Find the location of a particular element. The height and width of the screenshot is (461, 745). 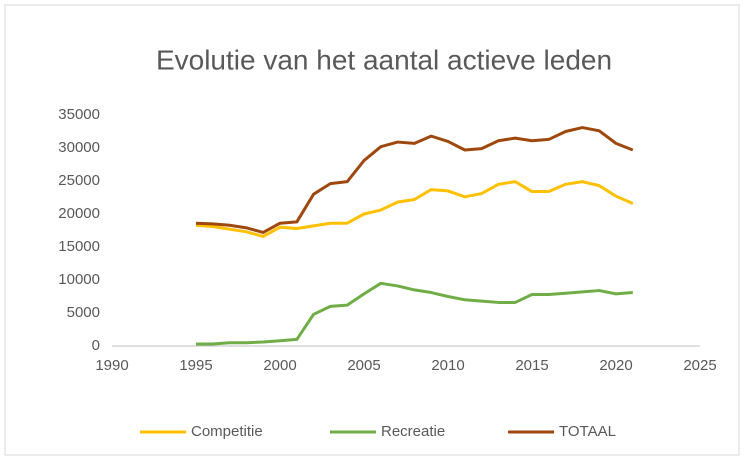

x-tick-label: 2015 is located at coordinates (531, 365).